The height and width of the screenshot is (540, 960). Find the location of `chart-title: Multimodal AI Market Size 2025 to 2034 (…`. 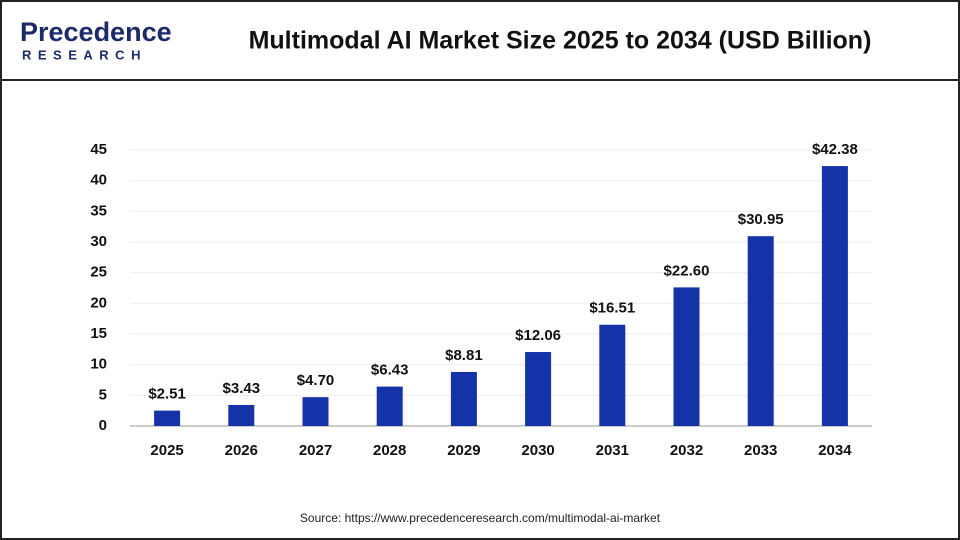

chart-title: Multimodal AI Market Size 2025 to 2034 (… is located at coordinates (560, 41).